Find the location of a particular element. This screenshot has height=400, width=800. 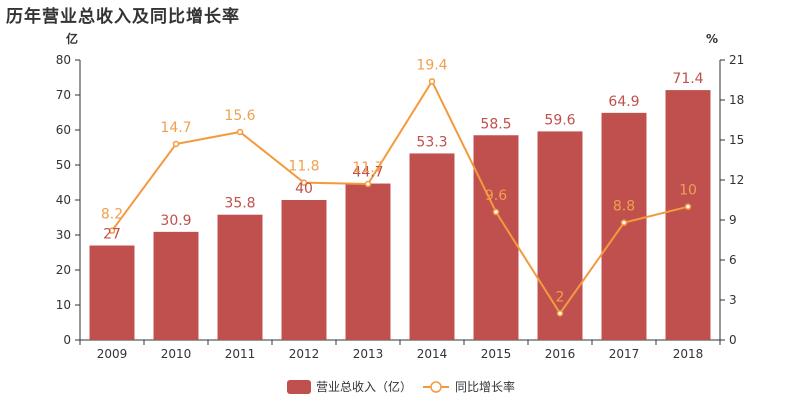

bar-value-label: 58.5 is located at coordinates (495, 124).